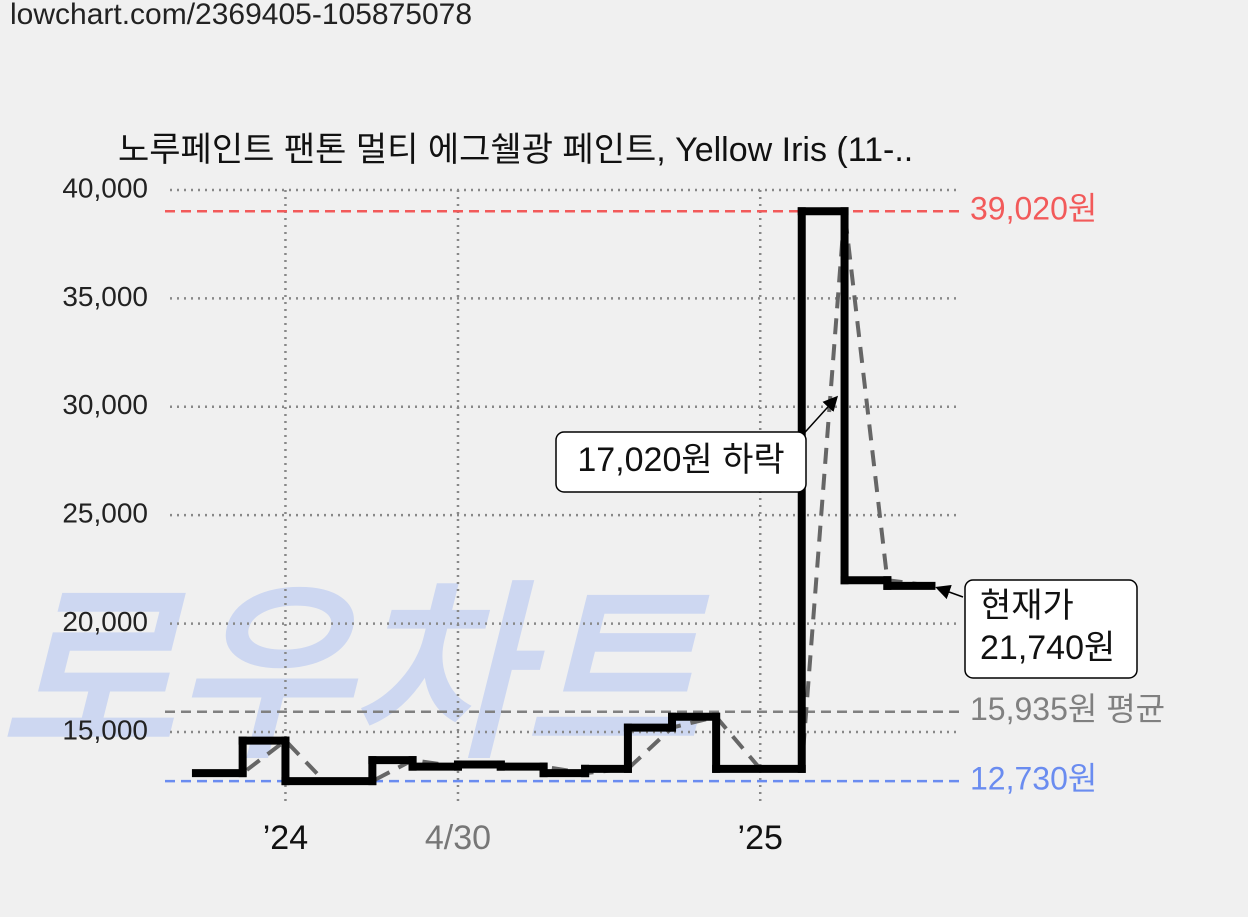  What do you see at coordinates (241, 15) in the screenshot?
I see `url: lowchart.com/2369405-105875078` at bounding box center [241, 15].